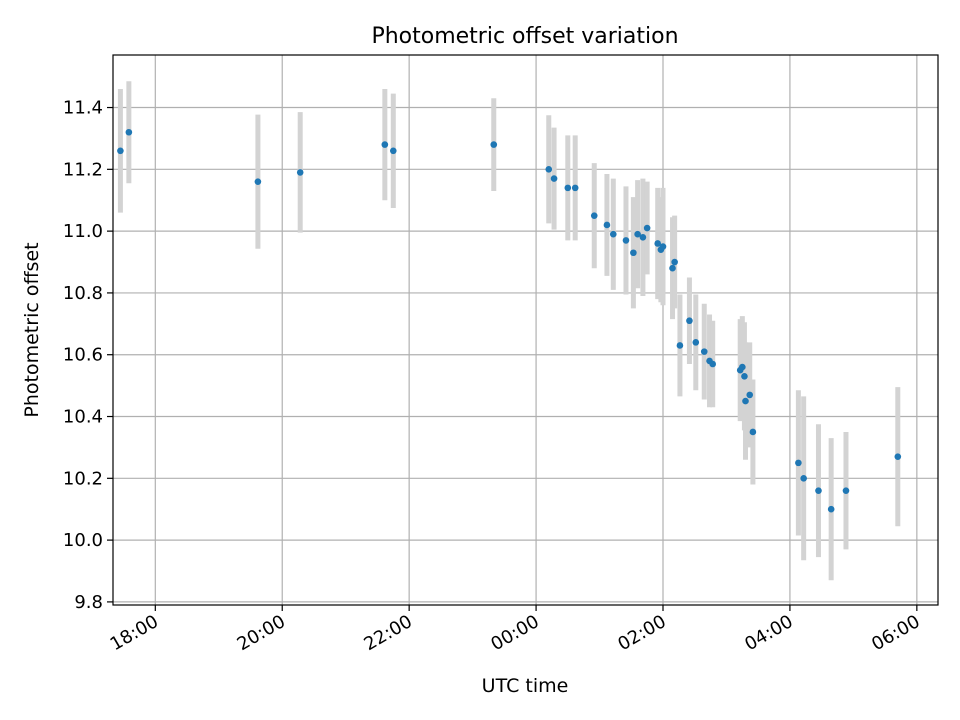 Image resolution: width=960 pixels, height=720 pixels. Describe the element at coordinates (525, 686) in the screenshot. I see `x-axis-label: UTC time` at that location.